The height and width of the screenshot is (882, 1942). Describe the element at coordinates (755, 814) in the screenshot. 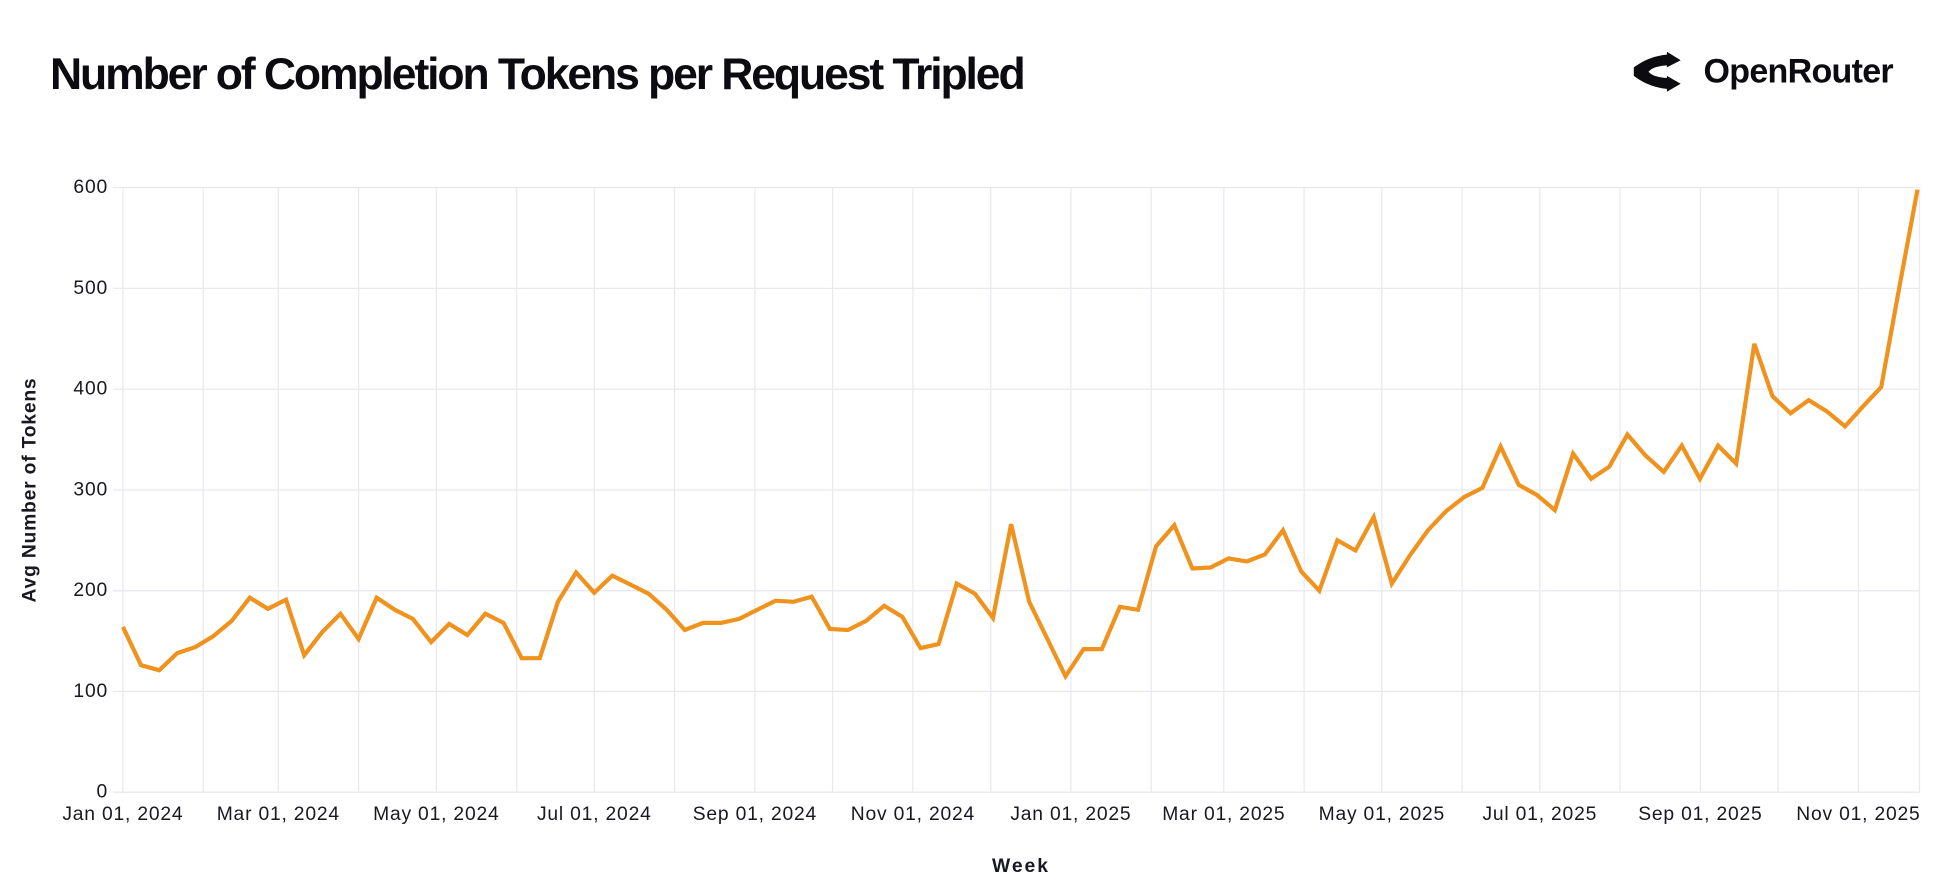

I see `svg-text: Sep 01, 2024` at that location.